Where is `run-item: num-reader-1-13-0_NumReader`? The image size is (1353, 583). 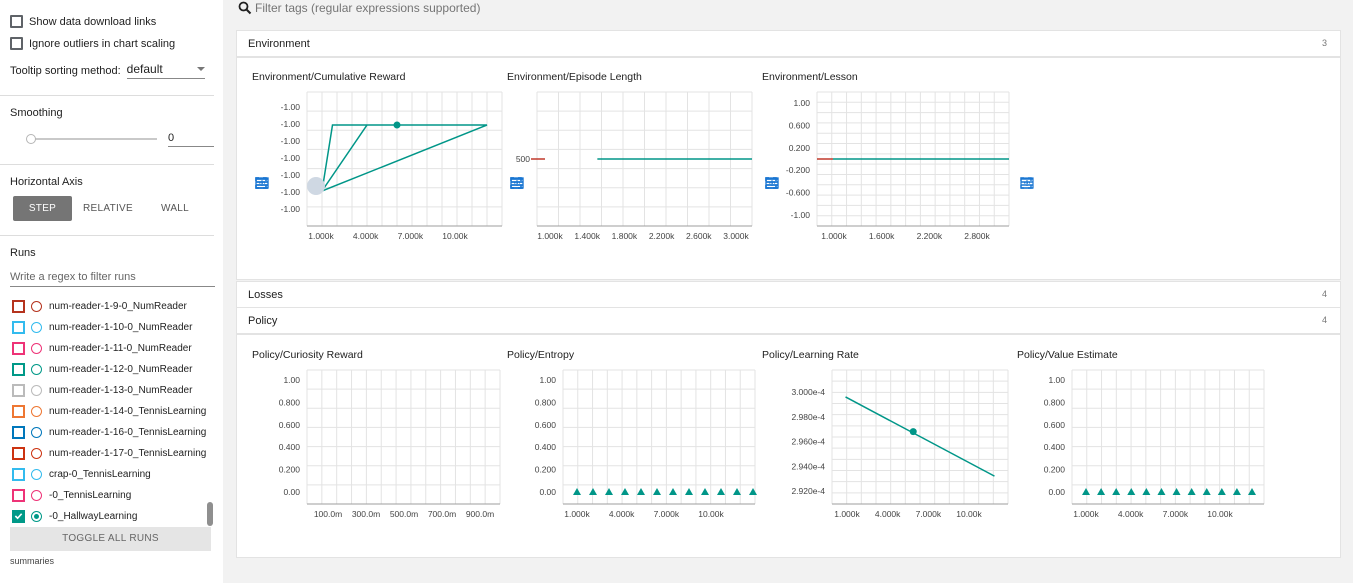
run-item: num-reader-1-13-0_NumReader is located at coordinates (102, 390).